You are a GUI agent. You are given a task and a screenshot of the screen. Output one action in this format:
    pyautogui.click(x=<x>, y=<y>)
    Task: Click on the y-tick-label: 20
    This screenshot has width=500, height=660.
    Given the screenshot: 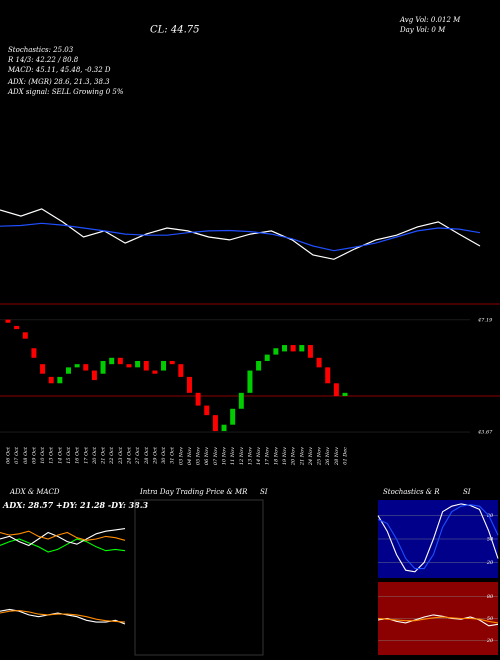 What is the action you would take?
    pyautogui.click(x=490, y=563)
    